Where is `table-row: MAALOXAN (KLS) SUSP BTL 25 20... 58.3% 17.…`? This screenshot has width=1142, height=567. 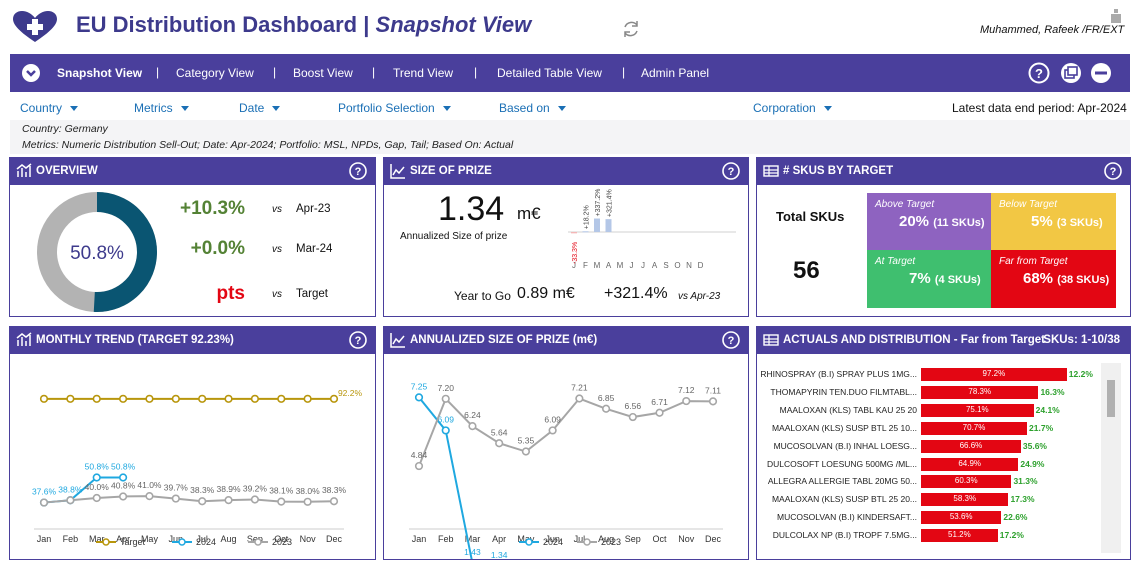 table-row: MAALOXAN (KLS) SUSP BTL 25 20... 58.3% 17.… is located at coordinates (943, 500).